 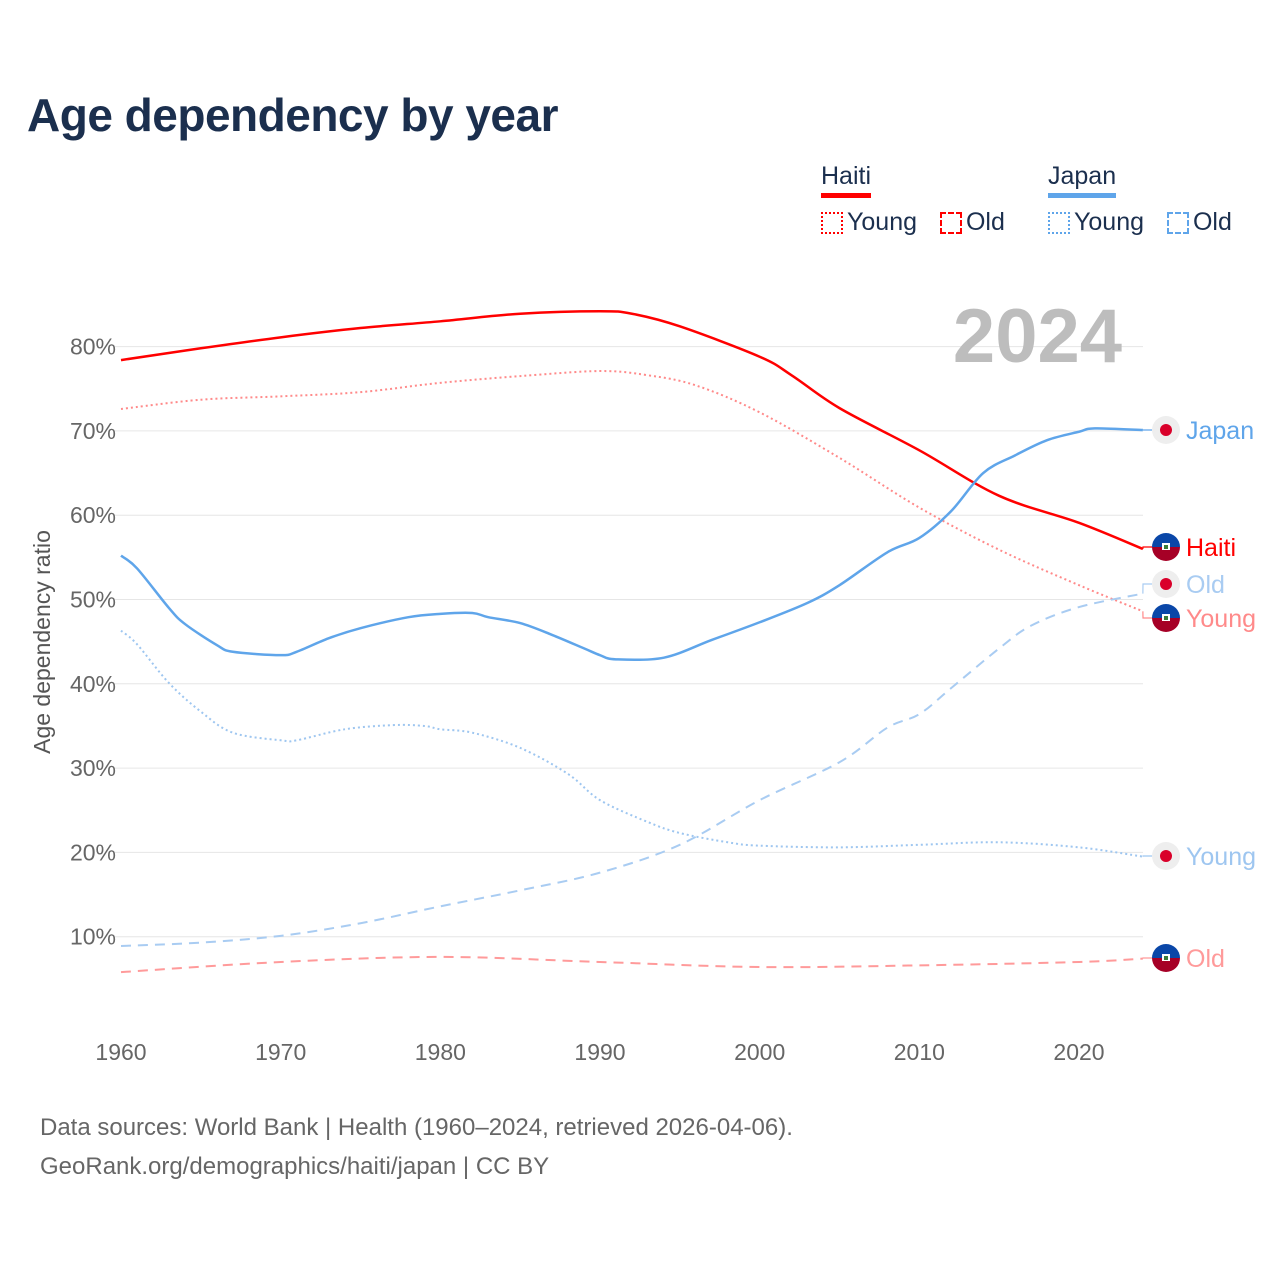 I want to click on year-watermark: 2024, so click(x=1037, y=336).